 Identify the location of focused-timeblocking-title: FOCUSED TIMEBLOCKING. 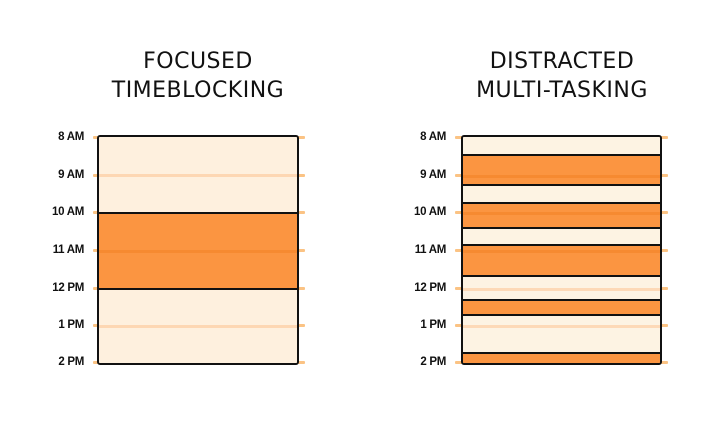
(198, 76).